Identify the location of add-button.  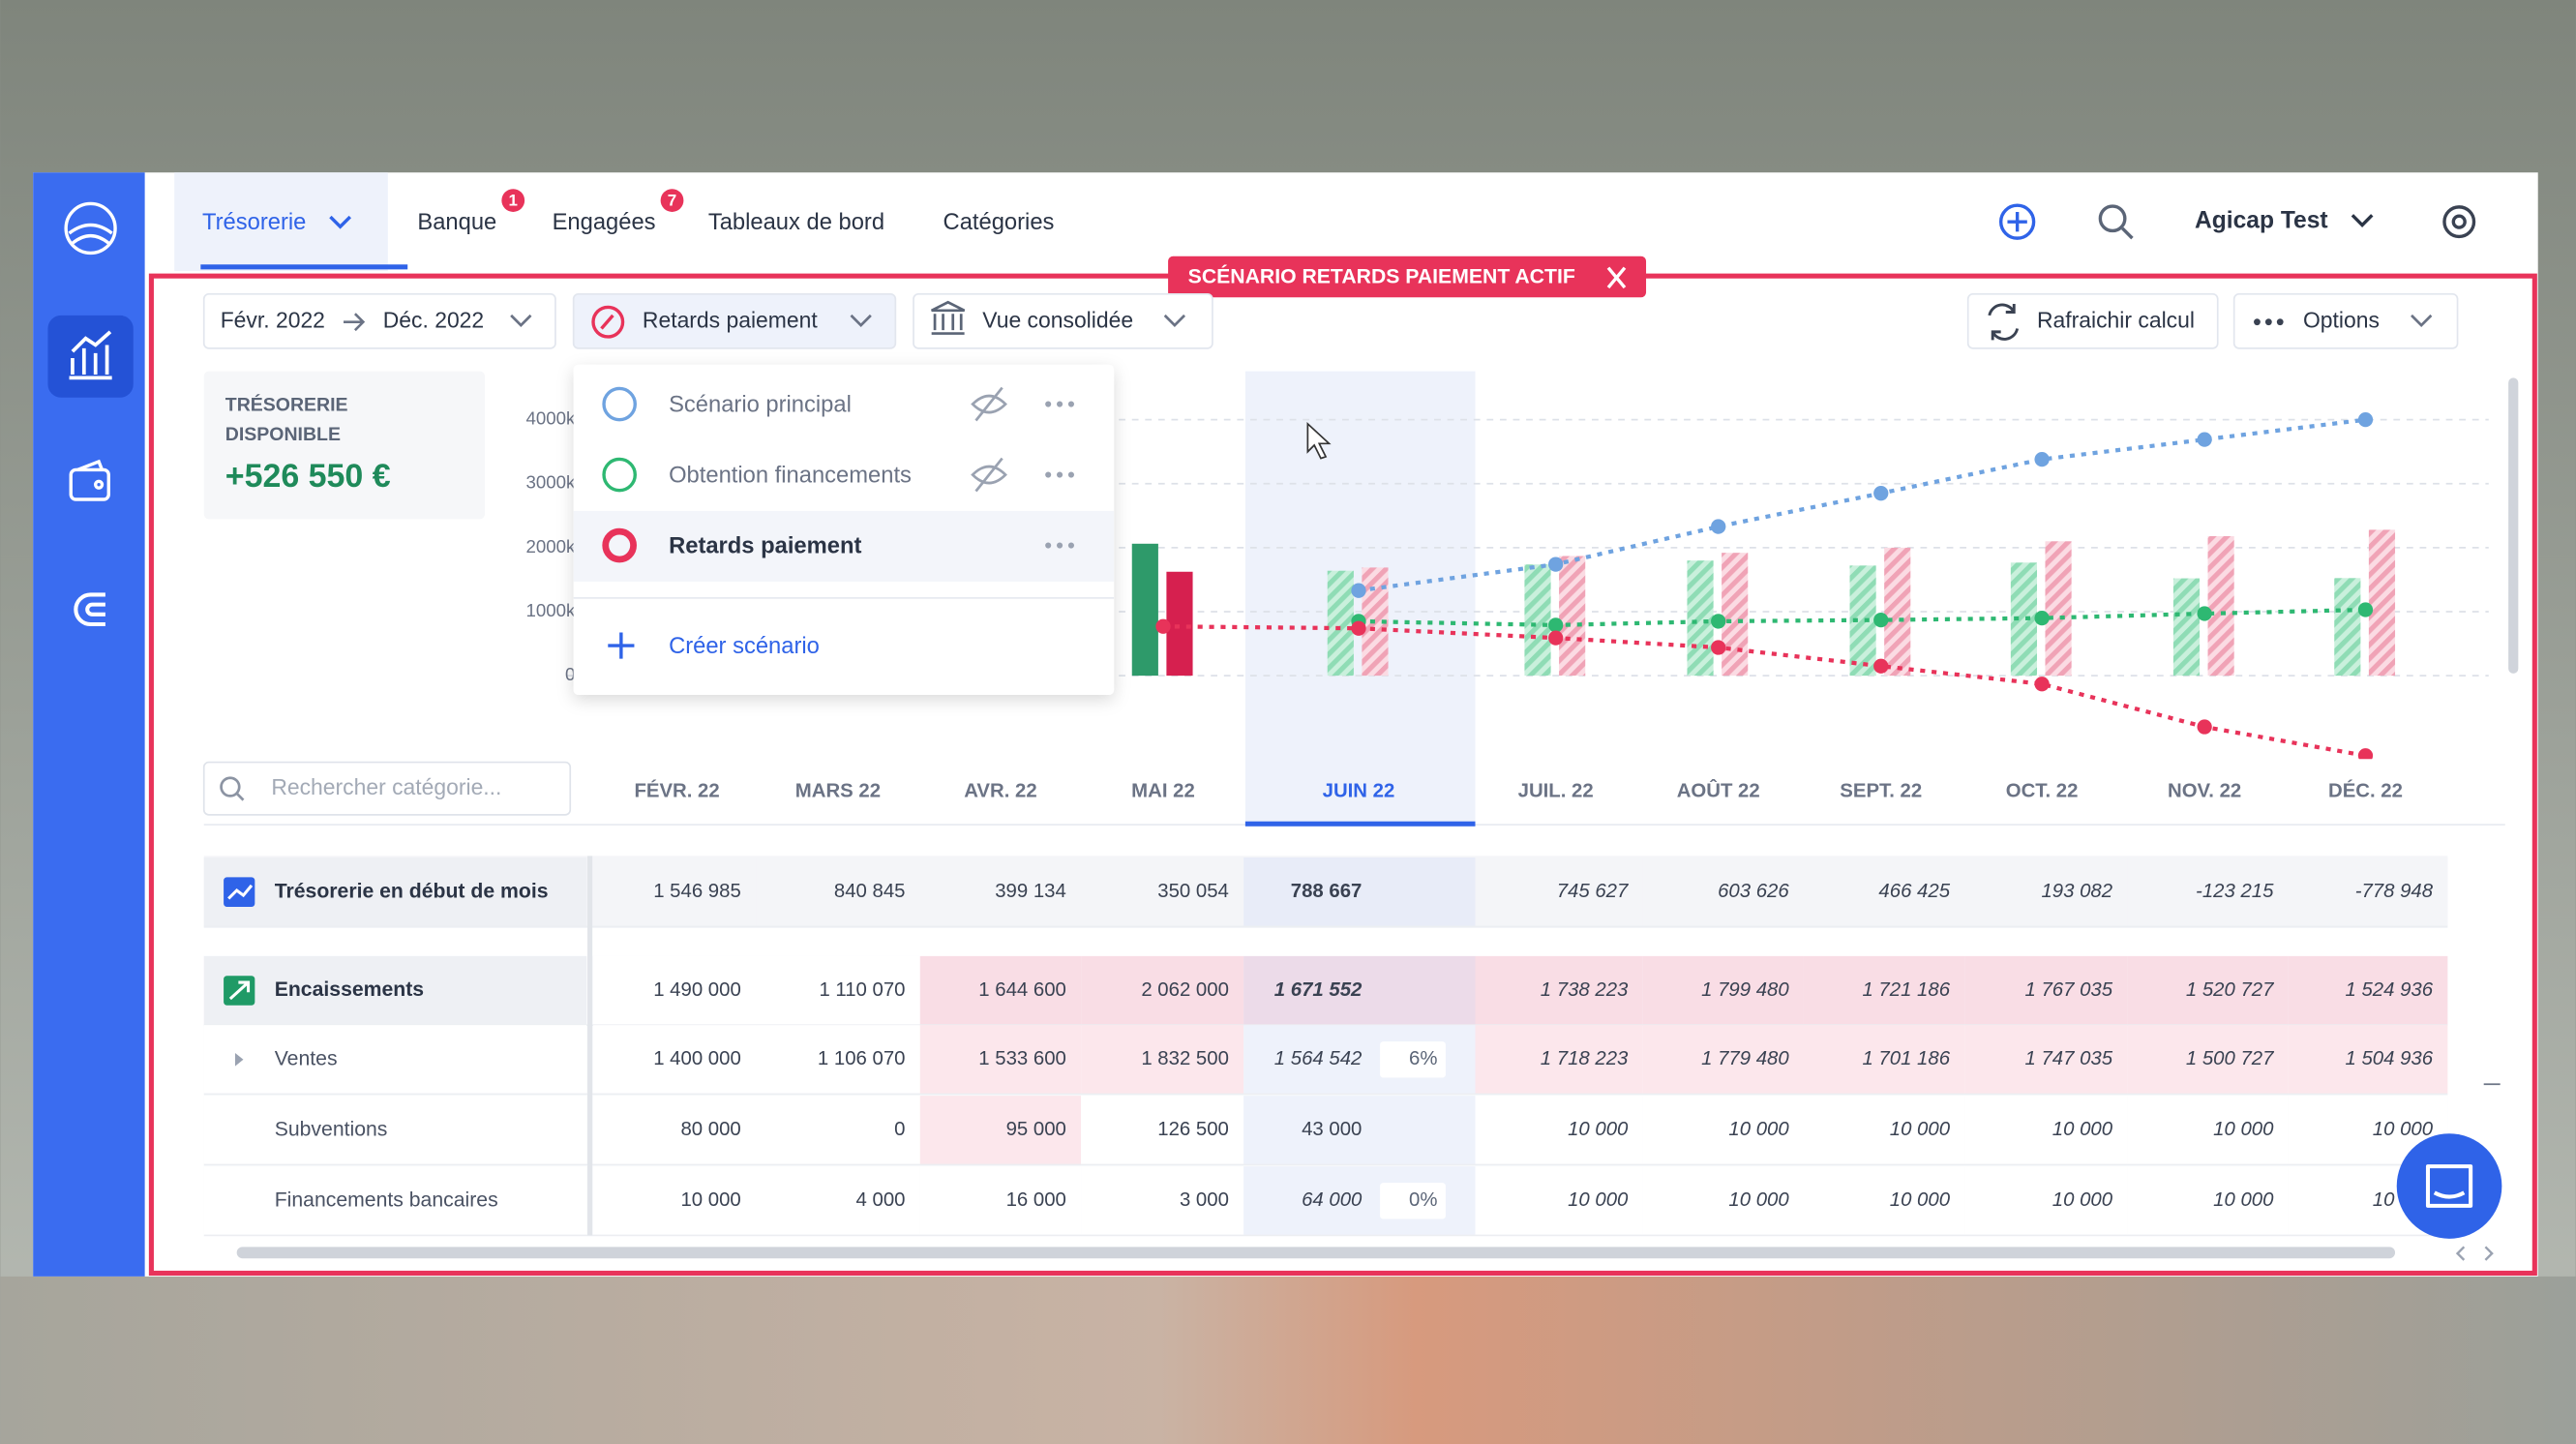
(2017, 221).